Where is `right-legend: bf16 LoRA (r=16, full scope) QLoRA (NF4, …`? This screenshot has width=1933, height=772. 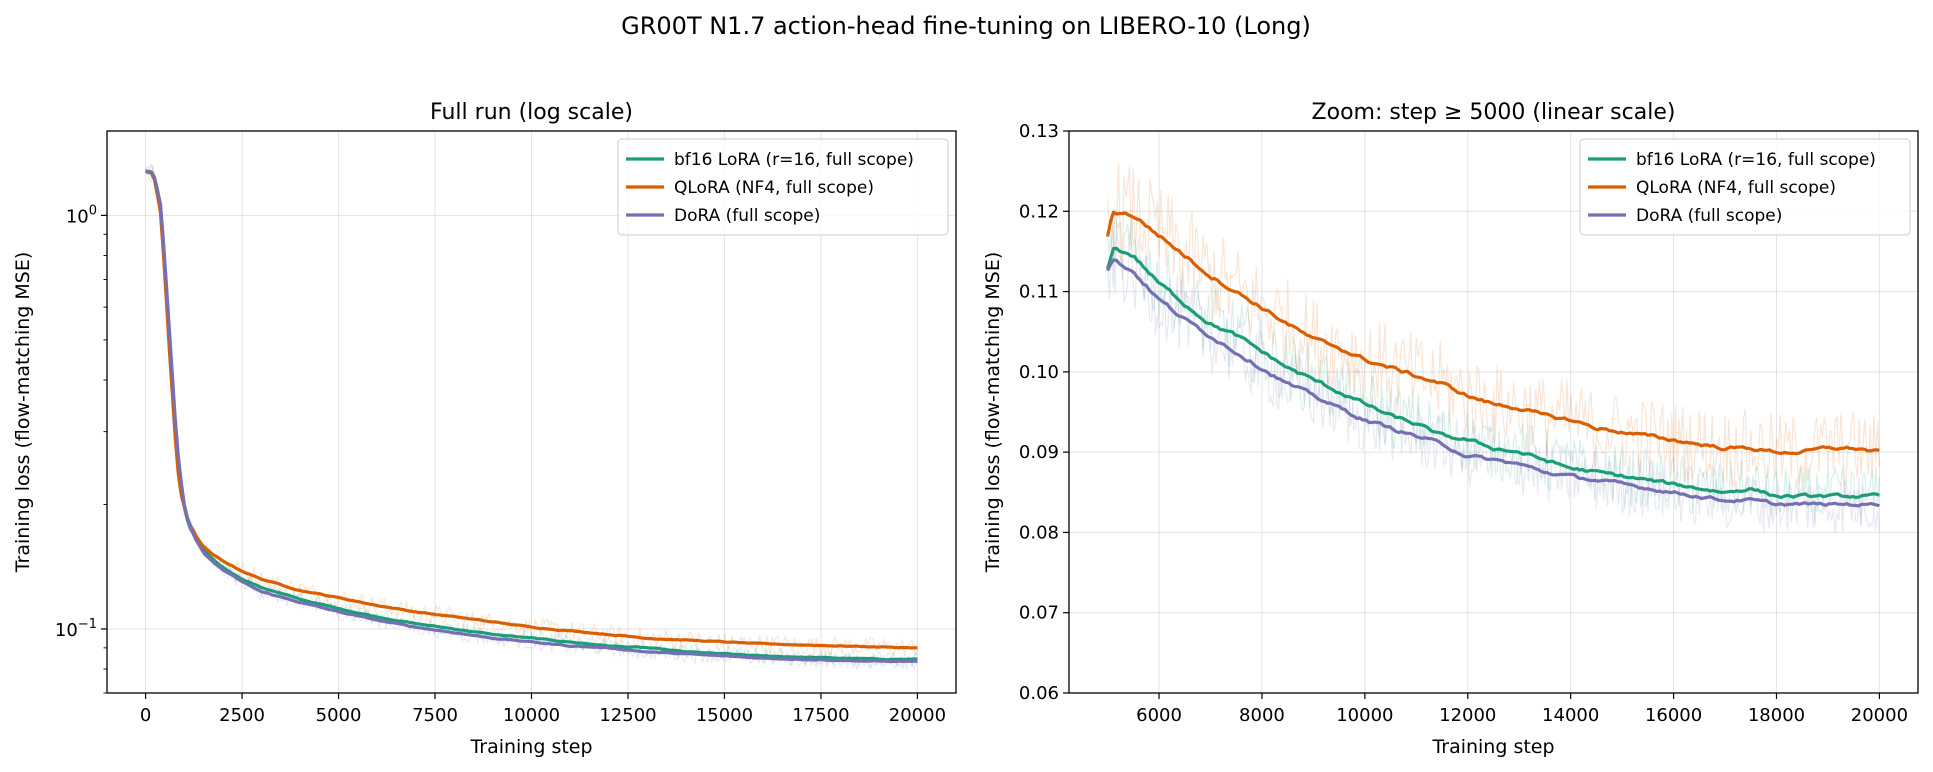 right-legend: bf16 LoRA (r=16, full scope) QLoRA (NF4, … is located at coordinates (1745, 187).